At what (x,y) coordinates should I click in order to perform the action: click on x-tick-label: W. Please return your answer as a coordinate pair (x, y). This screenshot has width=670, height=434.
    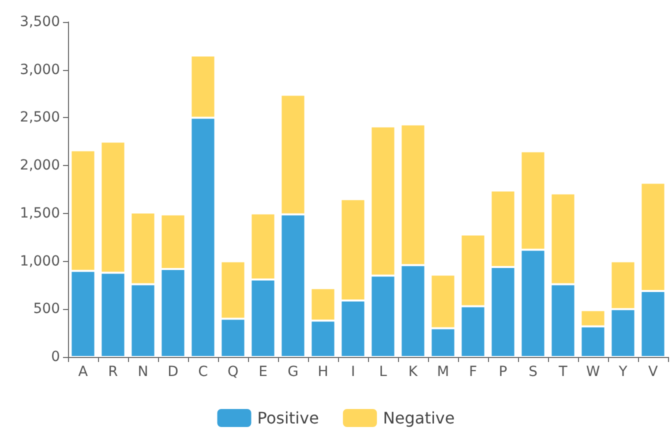
    Looking at the image, I should click on (593, 372).